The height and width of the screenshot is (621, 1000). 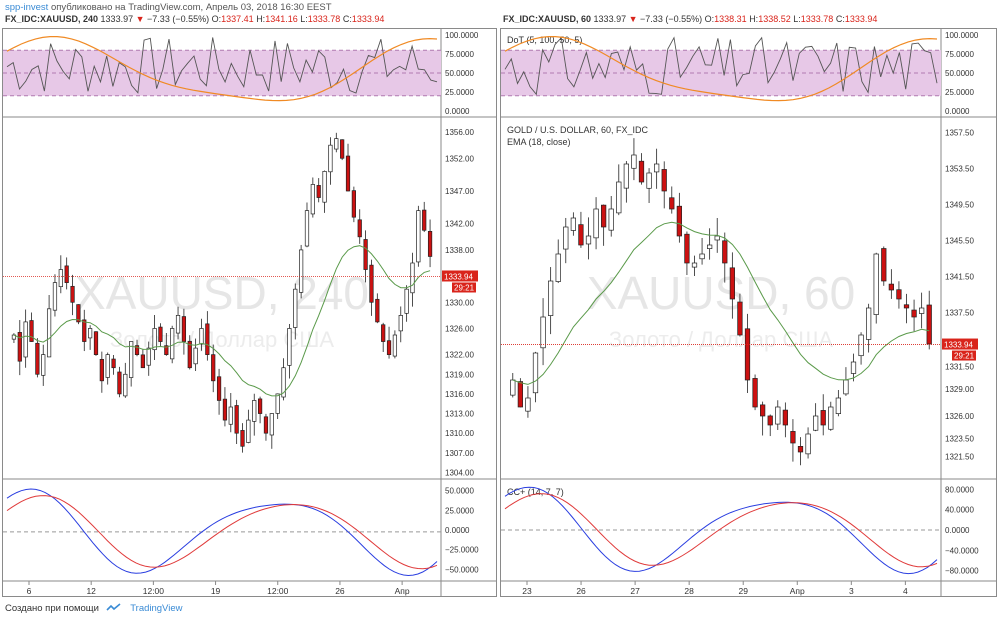 What do you see at coordinates (840, 19) in the screenshot?
I see `right-close-label: C:` at bounding box center [840, 19].